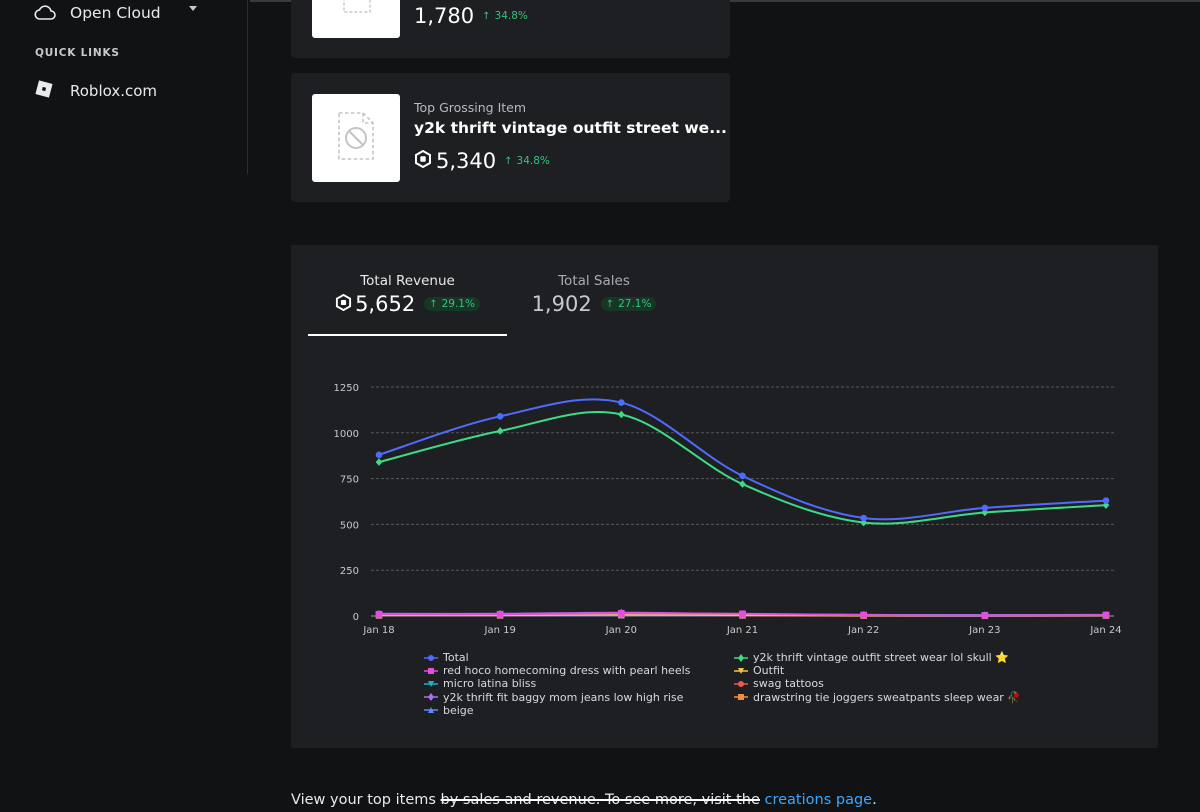  I want to click on tab-value-row: 1,902 ↑ 27.1%, so click(594, 304).